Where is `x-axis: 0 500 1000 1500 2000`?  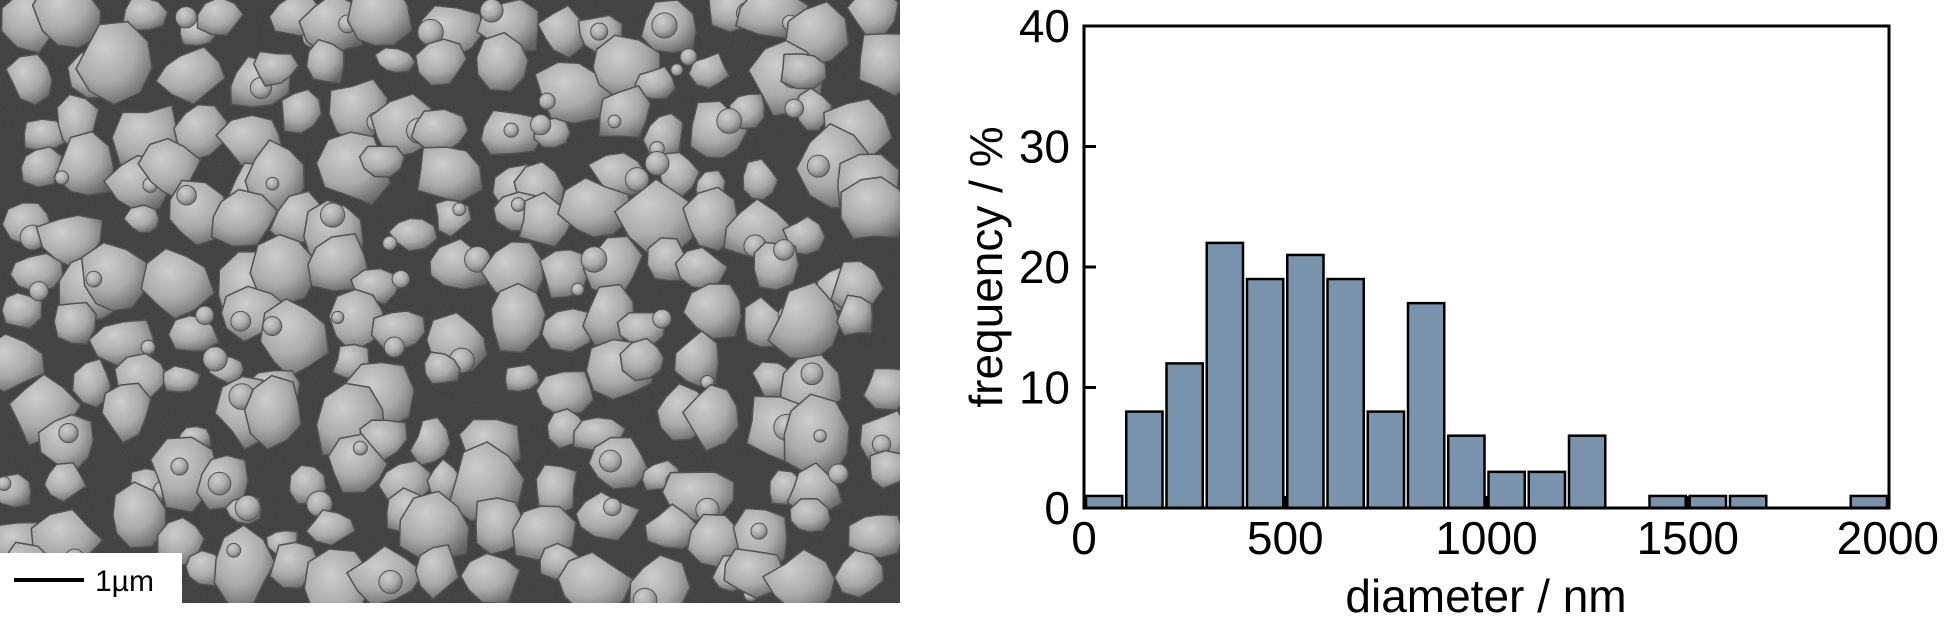 x-axis: 0 500 1000 1500 2000 is located at coordinates (1505, 530).